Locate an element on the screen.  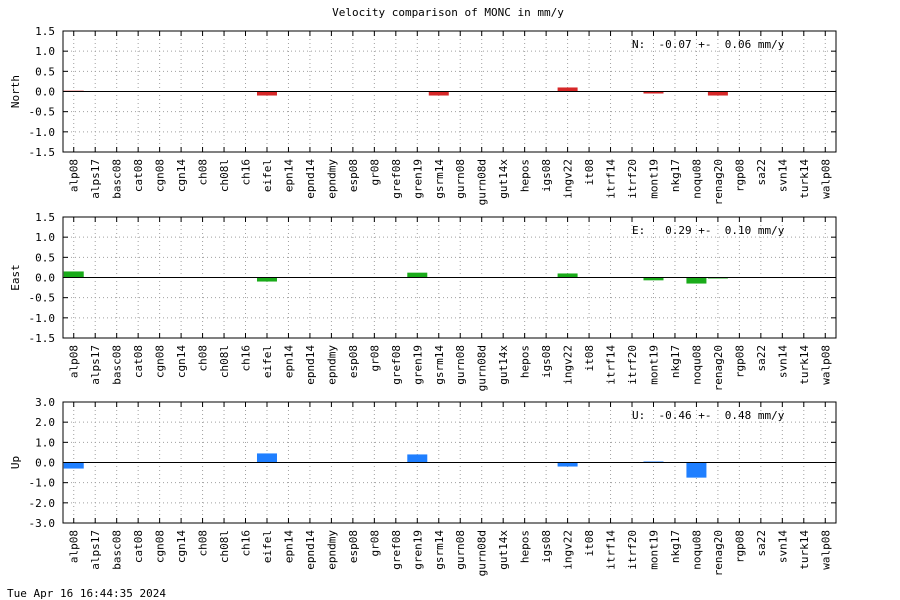
category-label: itrf14 is located at coordinates (611, 550).